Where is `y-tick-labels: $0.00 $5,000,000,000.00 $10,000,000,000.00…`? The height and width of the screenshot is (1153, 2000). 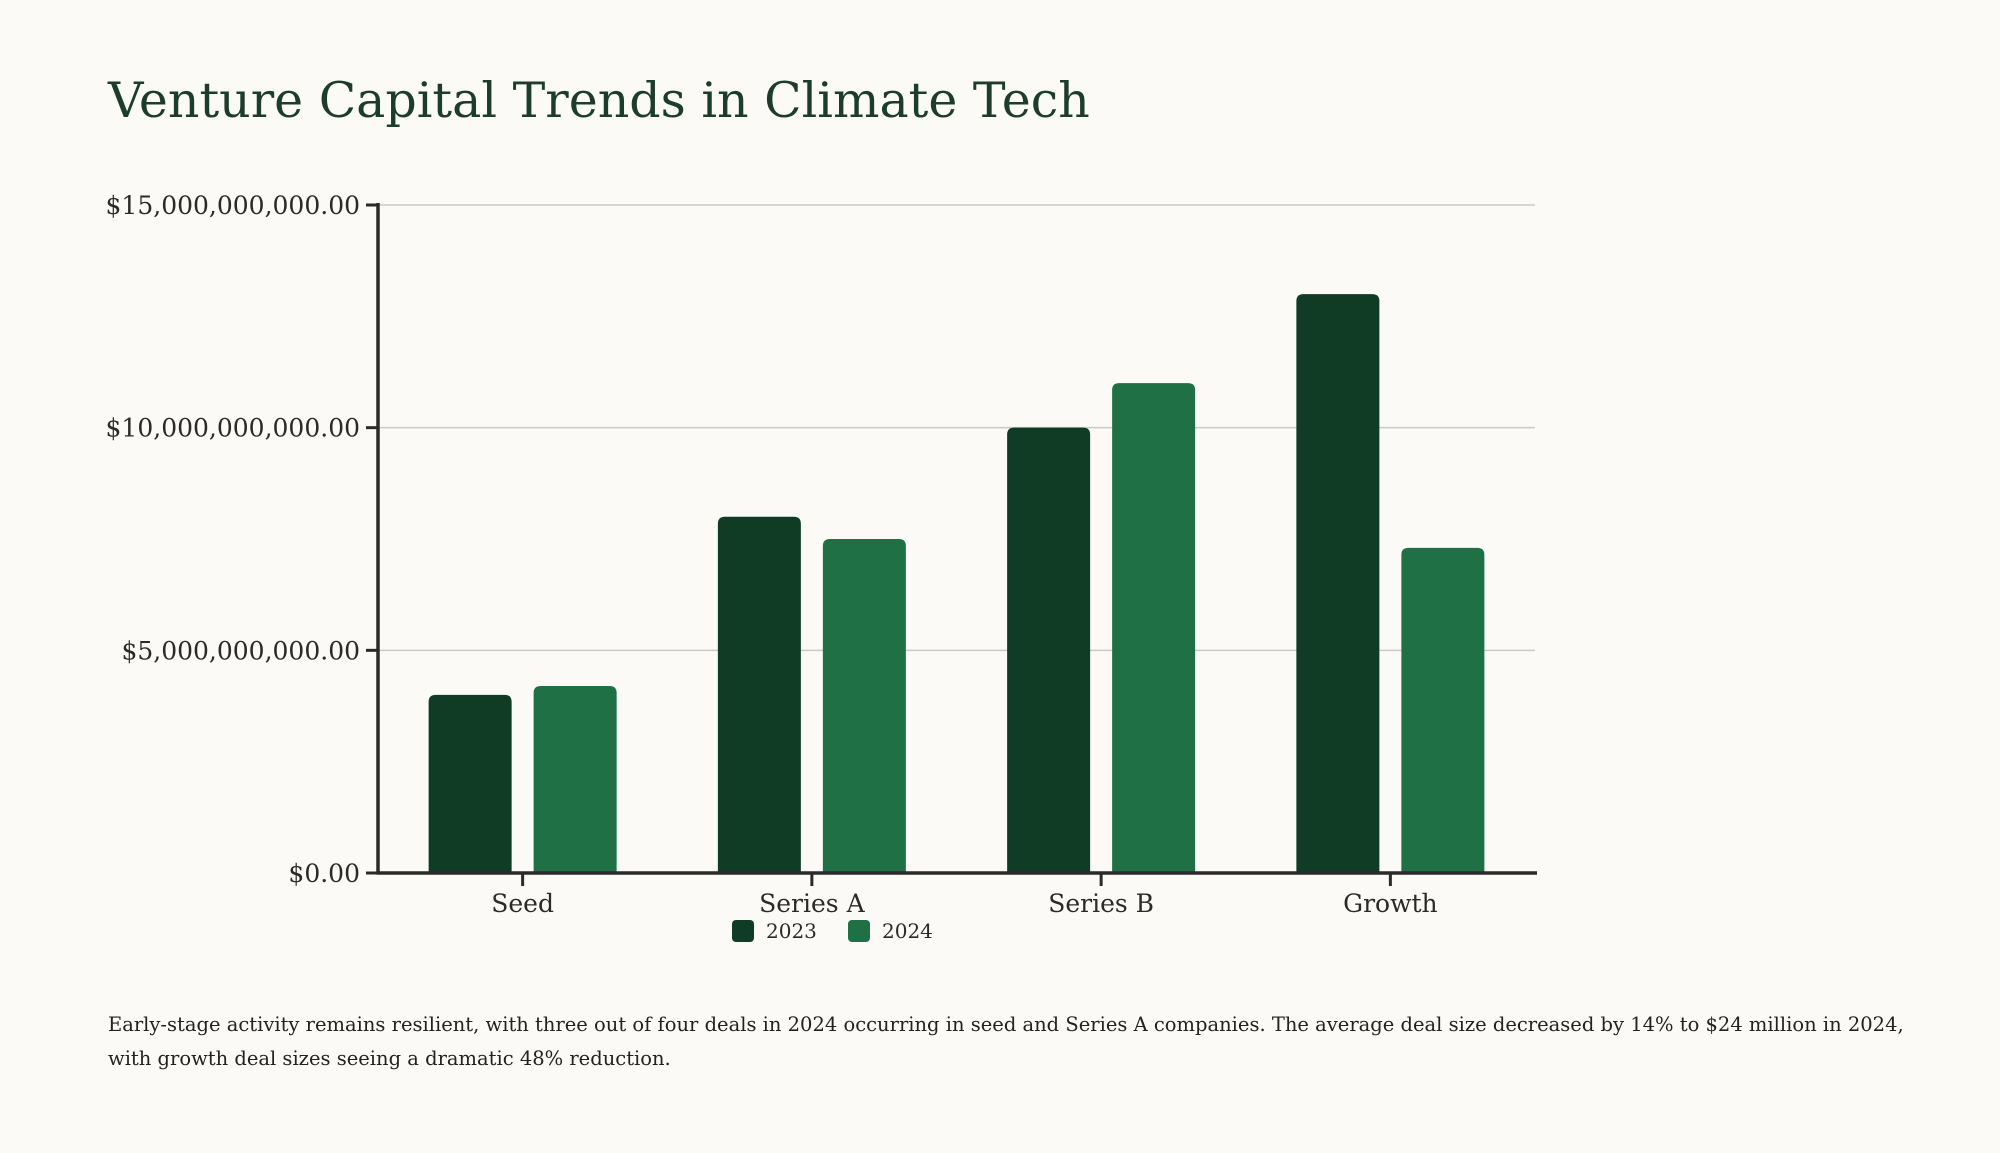 y-tick-labels: $0.00 $5,000,000,000.00 $10,000,000,000.00… is located at coordinates (233, 539).